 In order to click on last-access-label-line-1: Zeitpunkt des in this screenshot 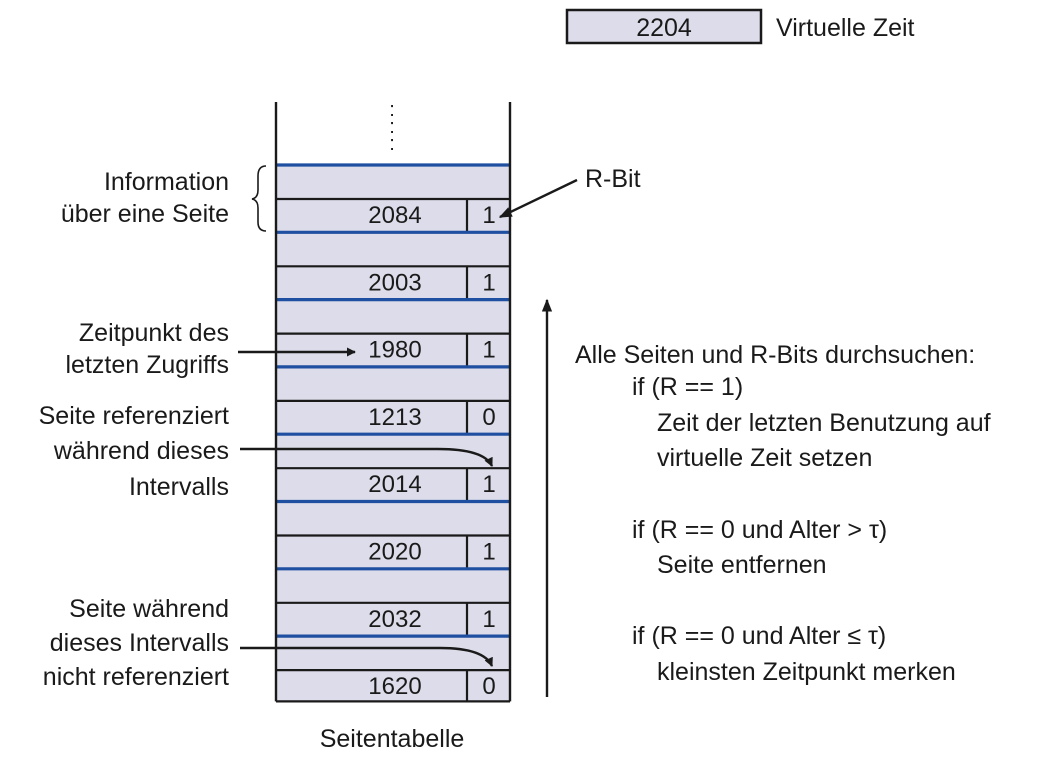, I will do `click(154, 333)`.